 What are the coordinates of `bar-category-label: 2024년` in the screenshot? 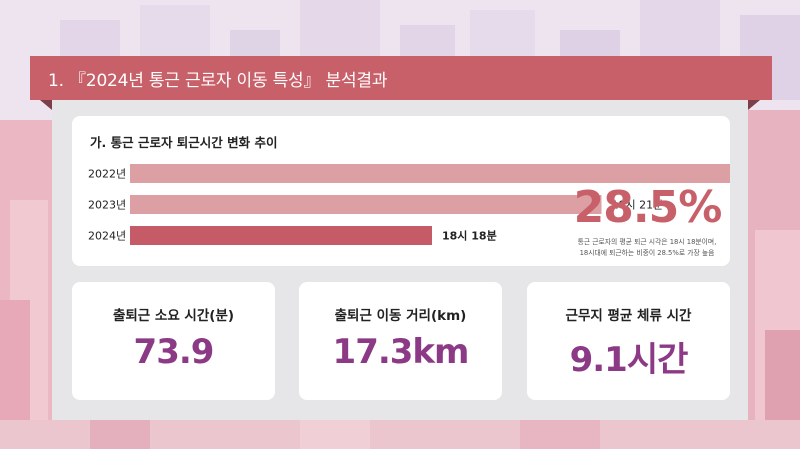 It's located at (107, 236).